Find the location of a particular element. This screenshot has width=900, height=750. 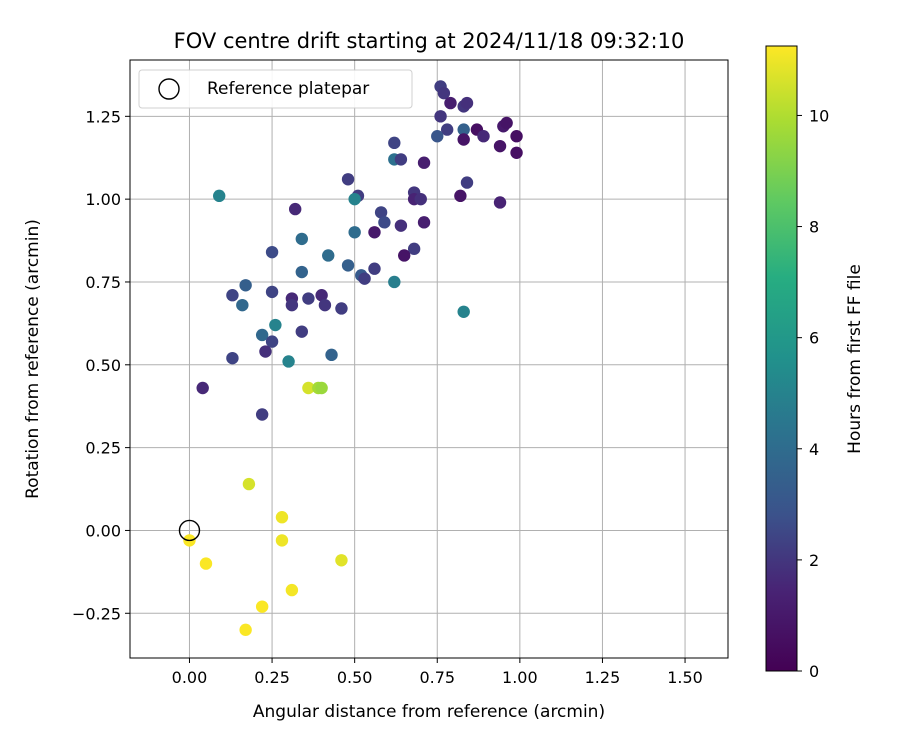

x-tick-label: 0.75 is located at coordinates (437, 677).